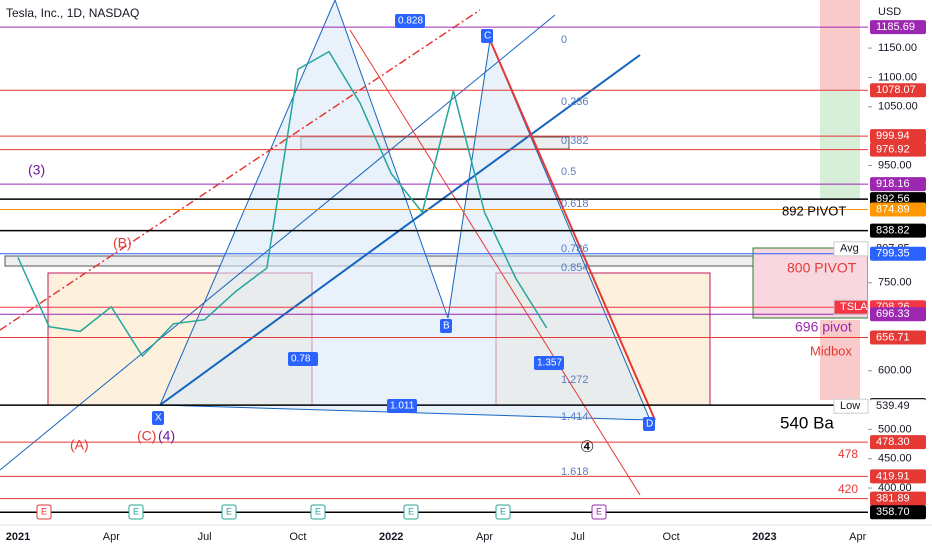  I want to click on time-axis, so click(466, 537).